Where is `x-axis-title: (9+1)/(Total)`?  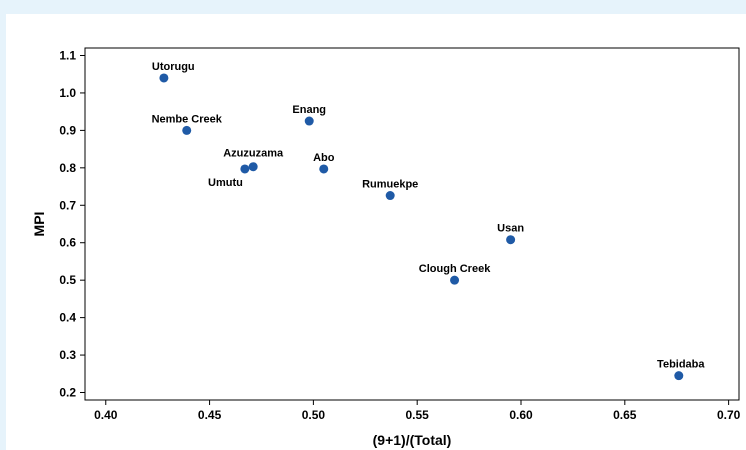
x-axis-title: (9+1)/(Total) is located at coordinates (412, 440).